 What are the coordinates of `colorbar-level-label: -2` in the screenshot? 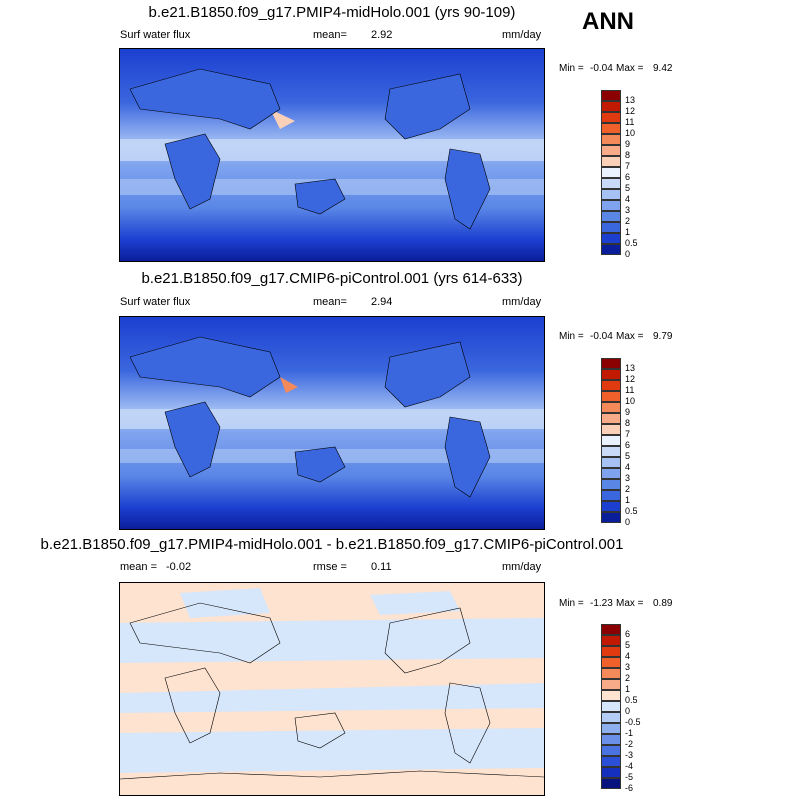 It's located at (629, 744).